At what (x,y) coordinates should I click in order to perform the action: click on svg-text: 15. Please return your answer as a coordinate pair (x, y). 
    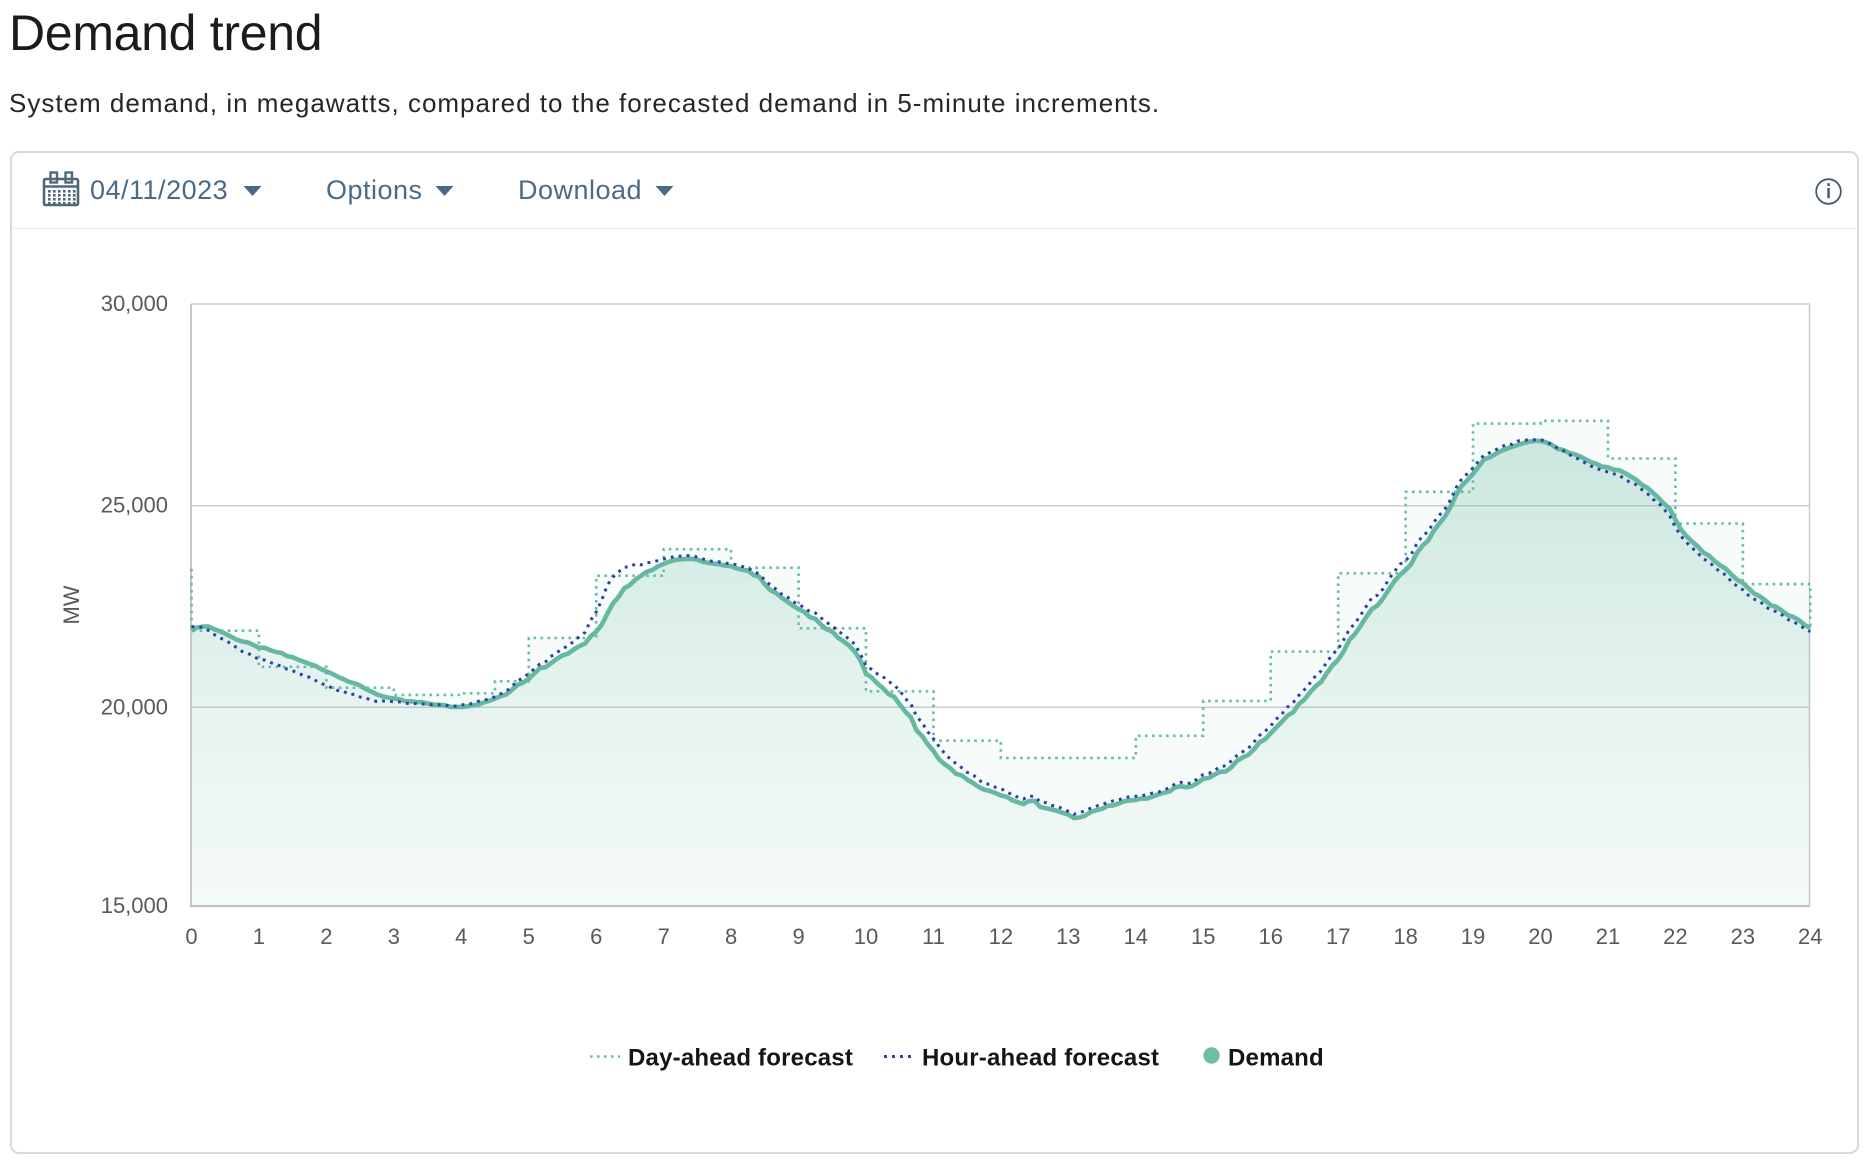
    Looking at the image, I should click on (1203, 936).